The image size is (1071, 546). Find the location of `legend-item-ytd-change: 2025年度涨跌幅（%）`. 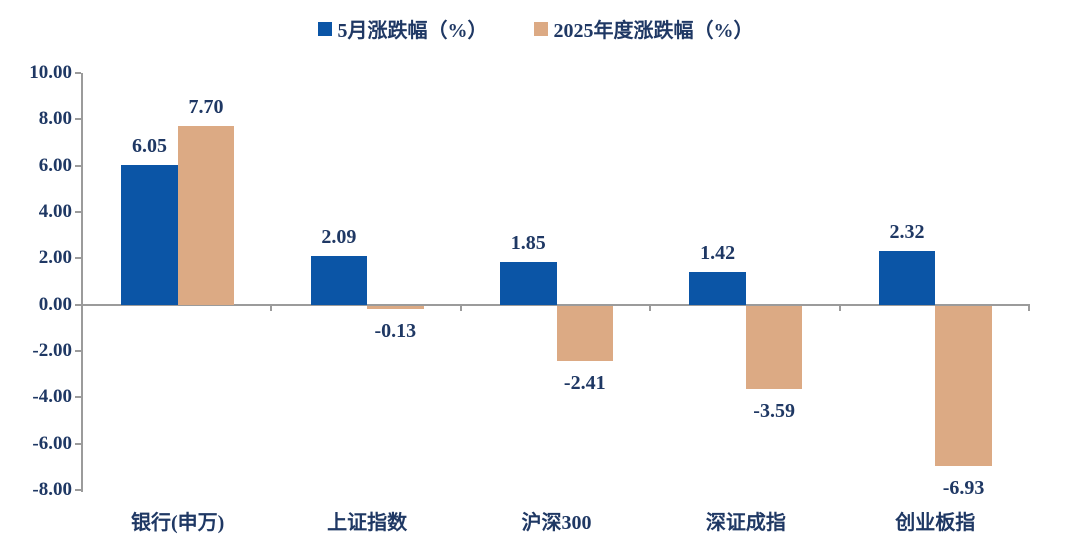

legend-item-ytd-change: 2025年度涨跌幅（%） is located at coordinates (643, 28).